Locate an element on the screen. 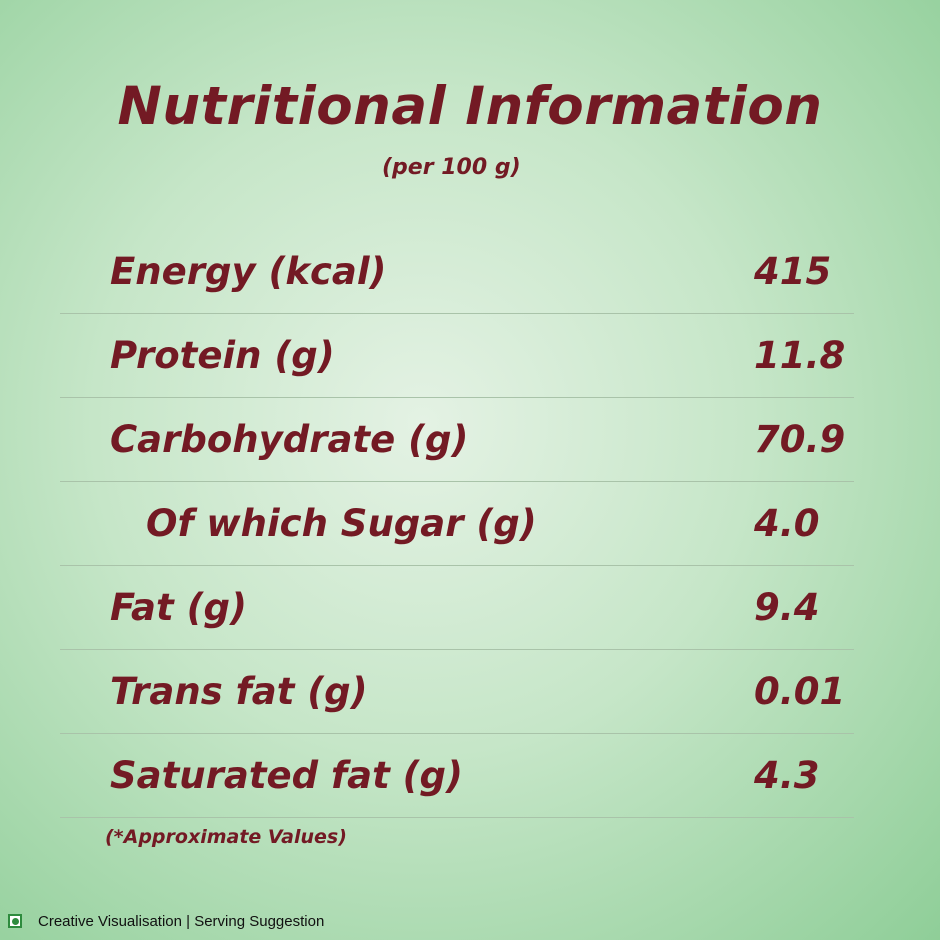 The width and height of the screenshot is (940, 940). nutrient-value: 415 is located at coordinates (793, 271).